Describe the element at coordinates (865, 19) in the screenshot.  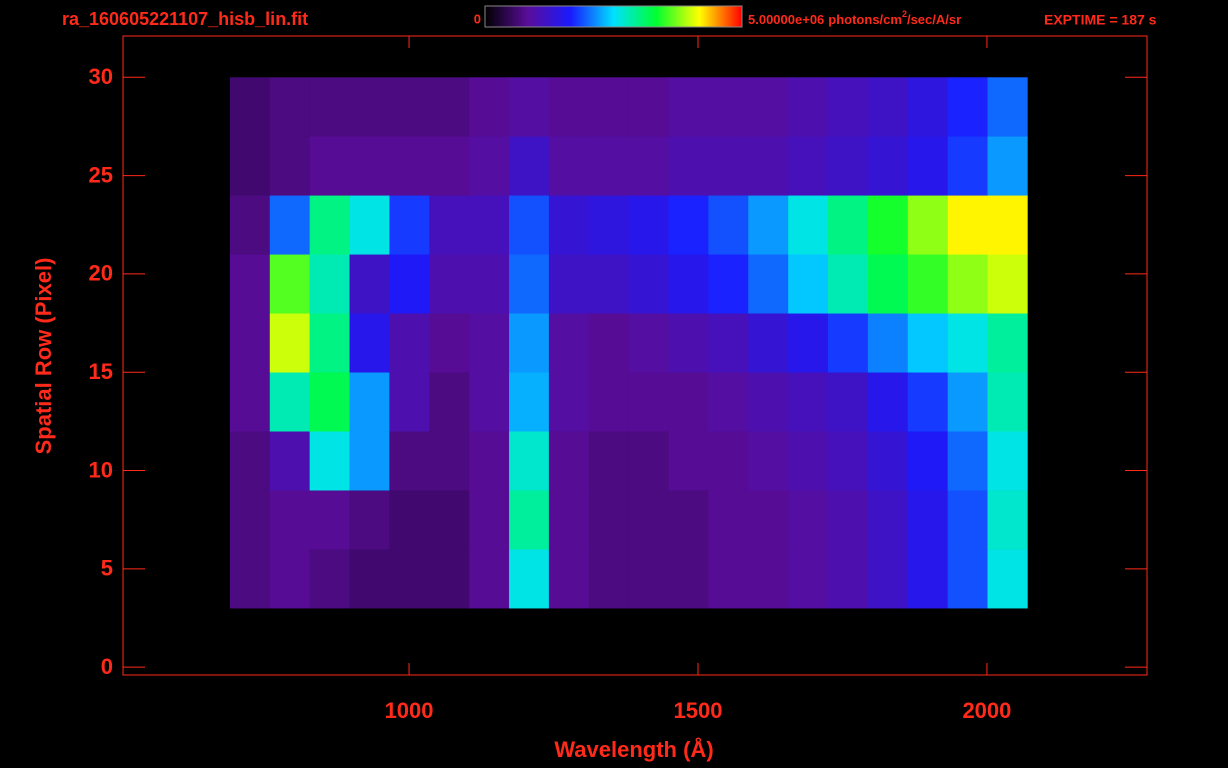
I see `colorbar-label-part: photons/cm` at that location.